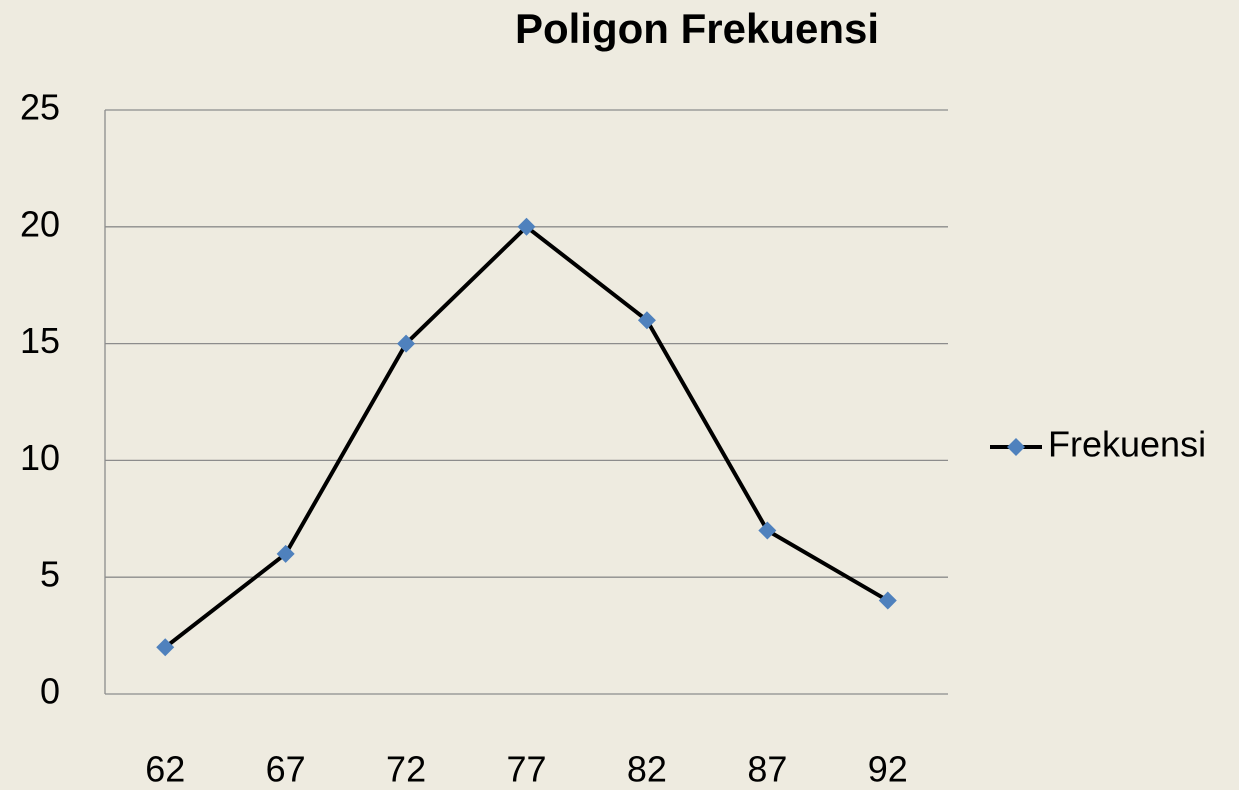 The height and width of the screenshot is (790, 1239). Describe the element at coordinates (40, 107) in the screenshot. I see `y-tick-label: 25` at that location.